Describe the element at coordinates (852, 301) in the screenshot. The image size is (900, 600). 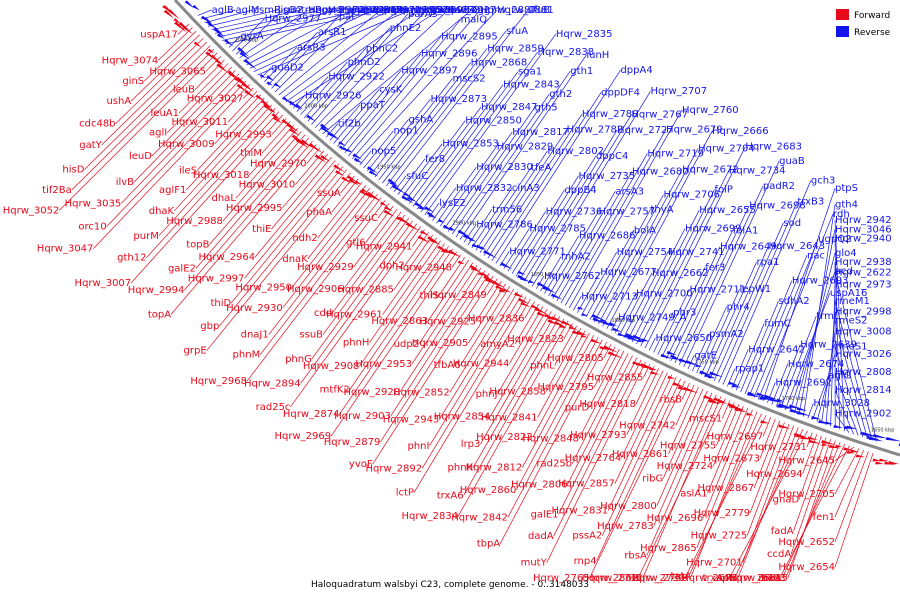
I see `gene-label: rmeM1` at that location.